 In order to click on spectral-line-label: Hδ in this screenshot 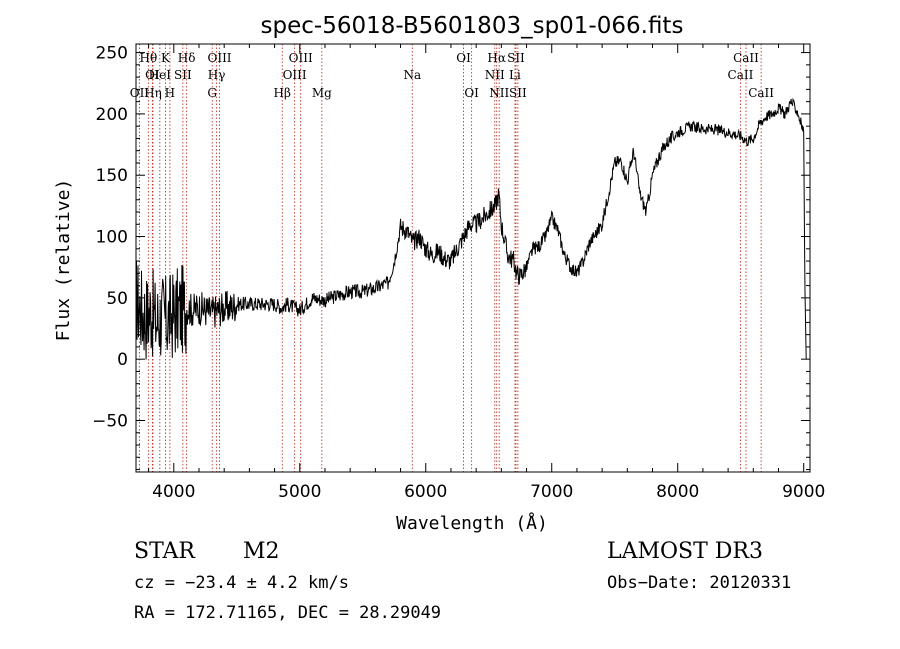, I will do `click(187, 58)`.